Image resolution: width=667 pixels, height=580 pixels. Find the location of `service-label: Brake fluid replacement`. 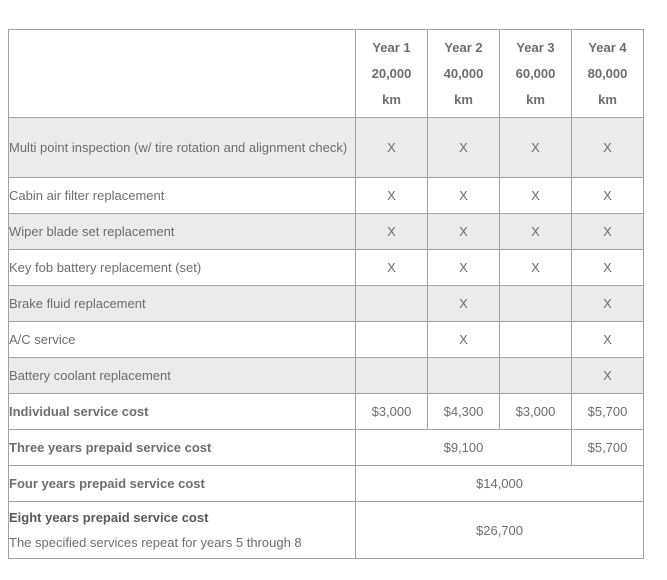

service-label: Brake fluid replacement is located at coordinates (182, 303).